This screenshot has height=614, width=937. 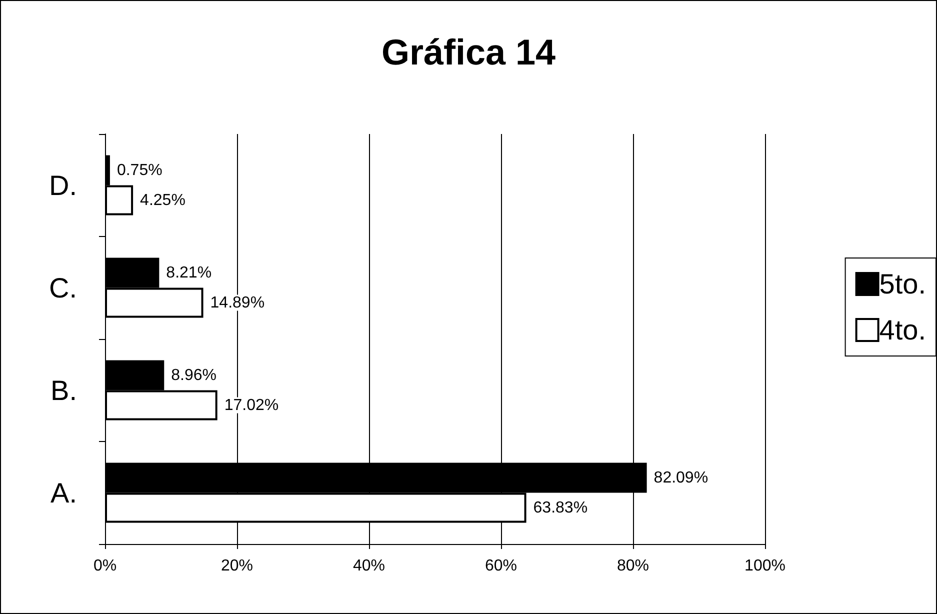 I want to click on x-tick-label: 0%, so click(x=105, y=566).